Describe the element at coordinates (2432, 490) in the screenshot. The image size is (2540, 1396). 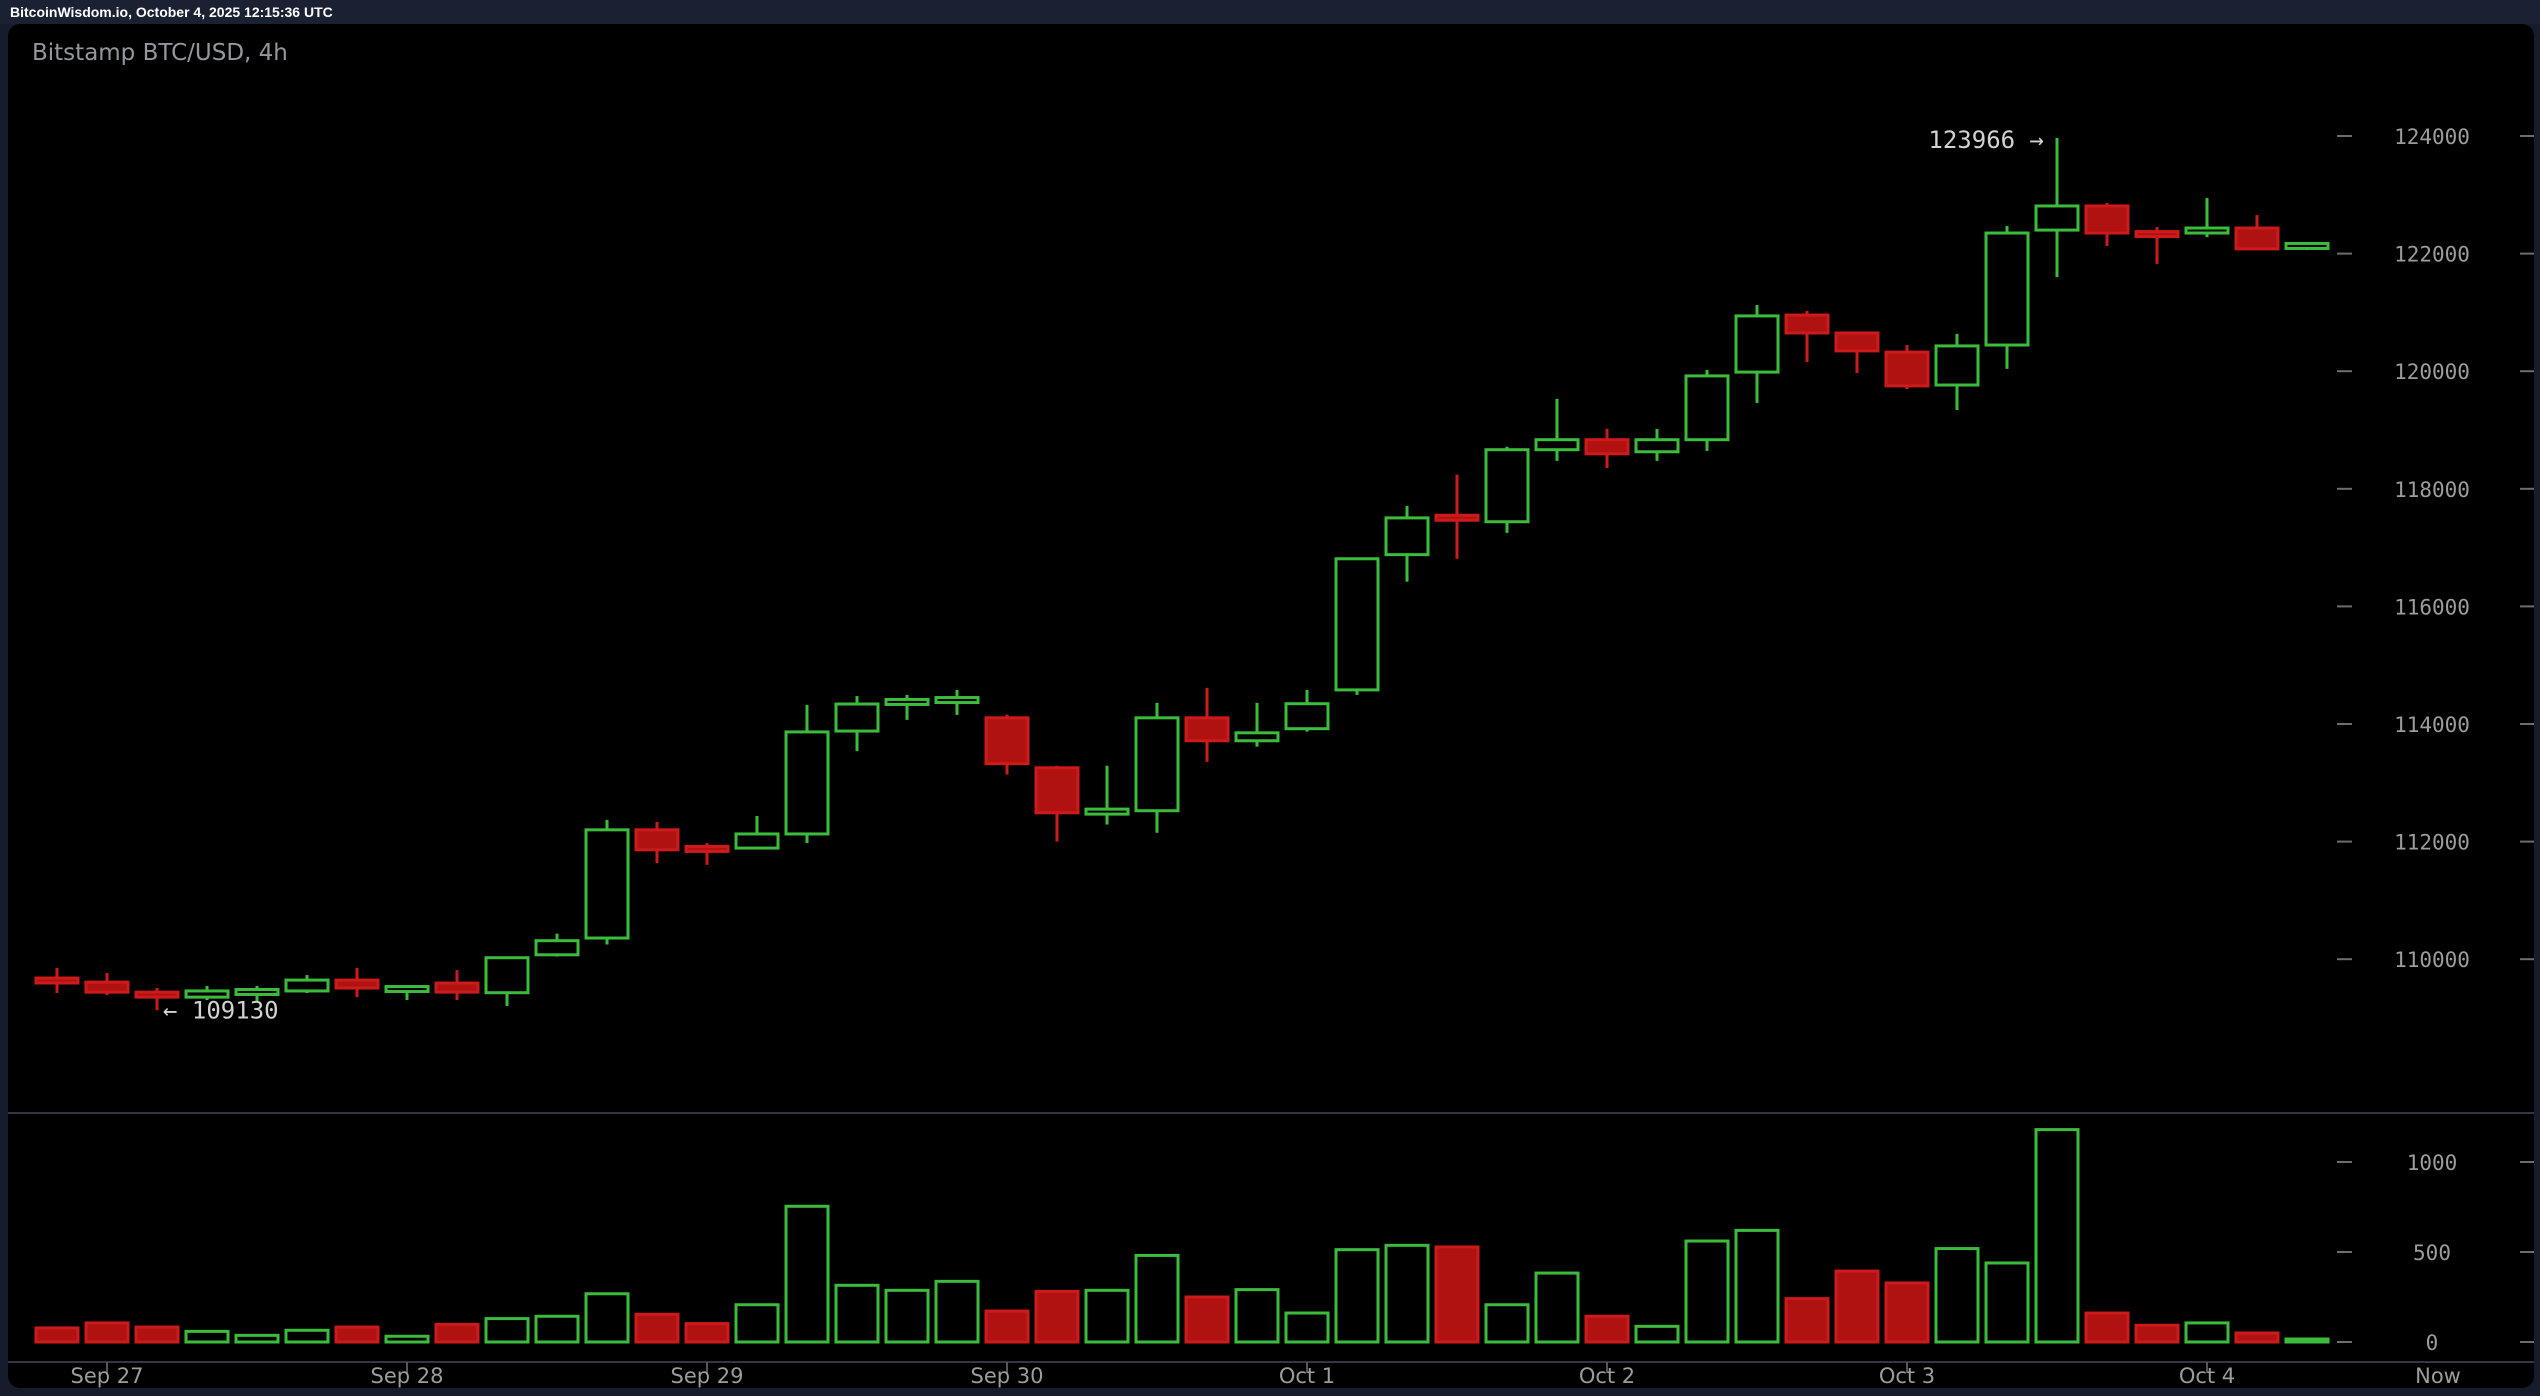
I see `price-axis-label: 118000` at that location.